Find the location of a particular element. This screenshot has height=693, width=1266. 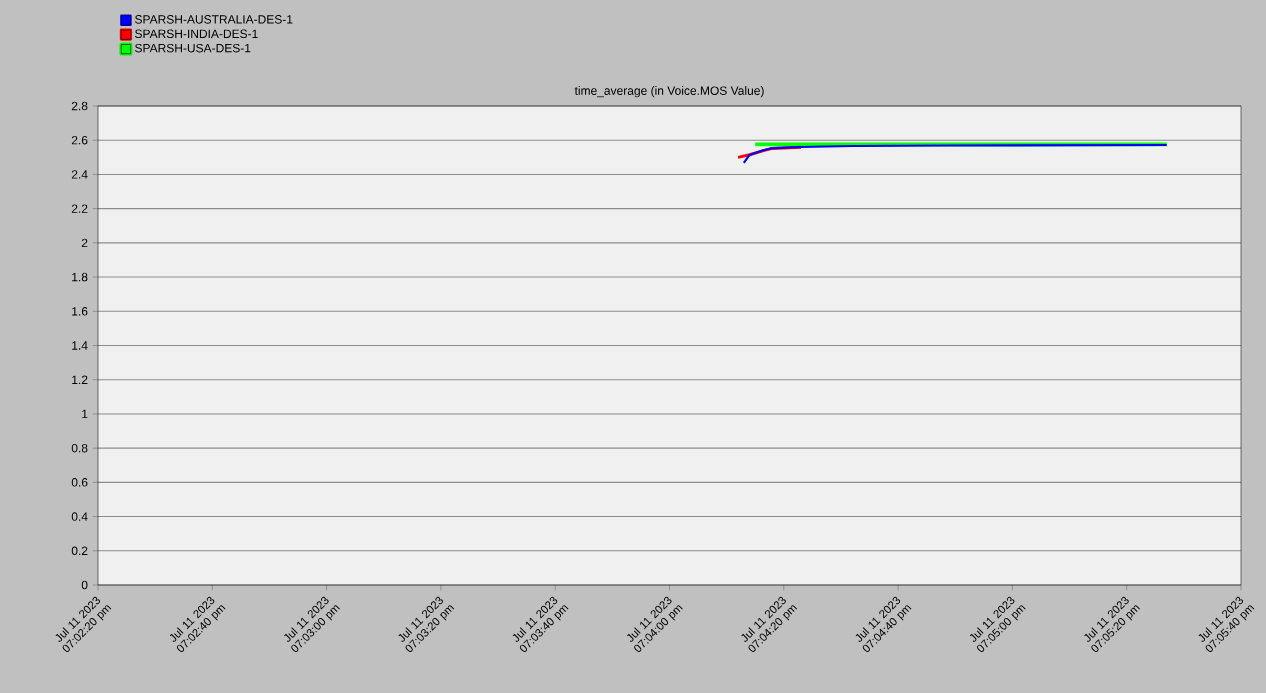

y-tick-label: 2.2 is located at coordinates (79, 208).